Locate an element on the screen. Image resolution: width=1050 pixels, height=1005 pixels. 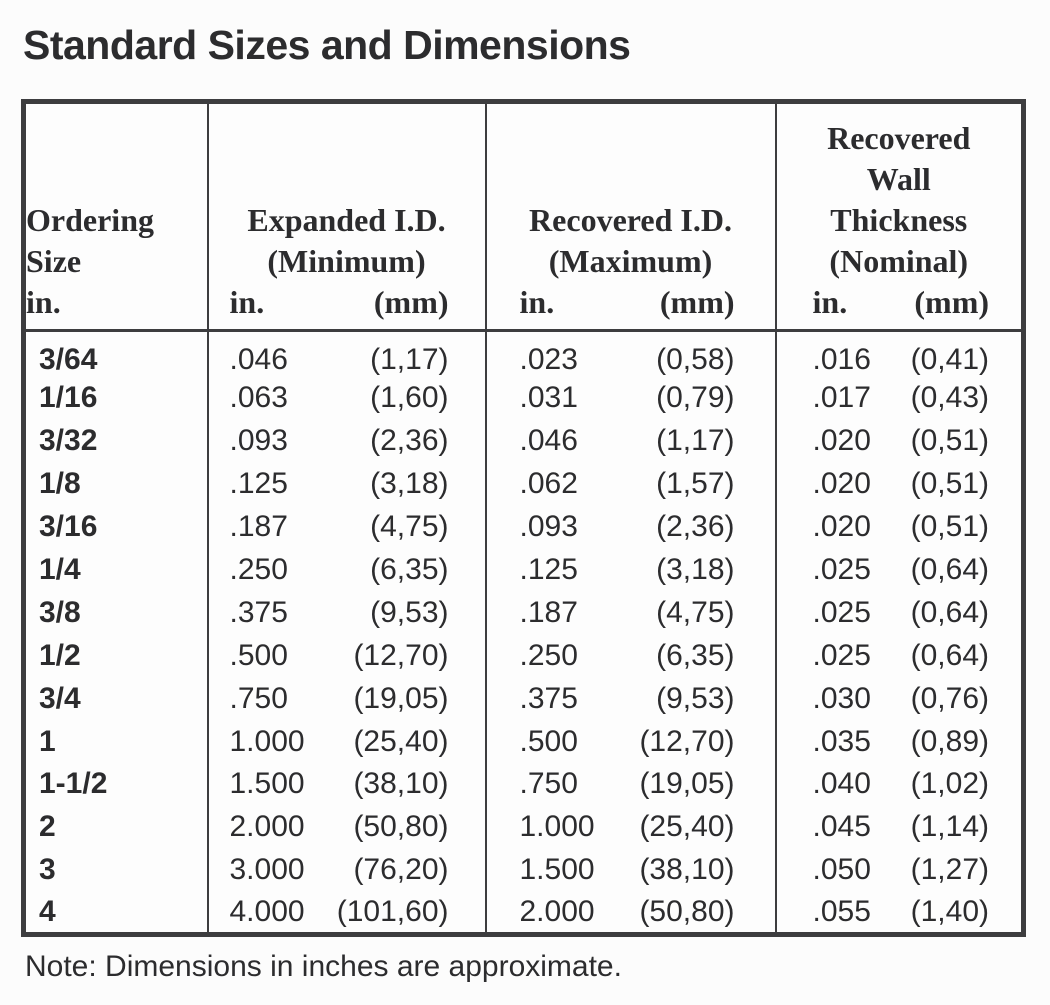
expanded-id-mm: (1,60) is located at coordinates (409, 398).